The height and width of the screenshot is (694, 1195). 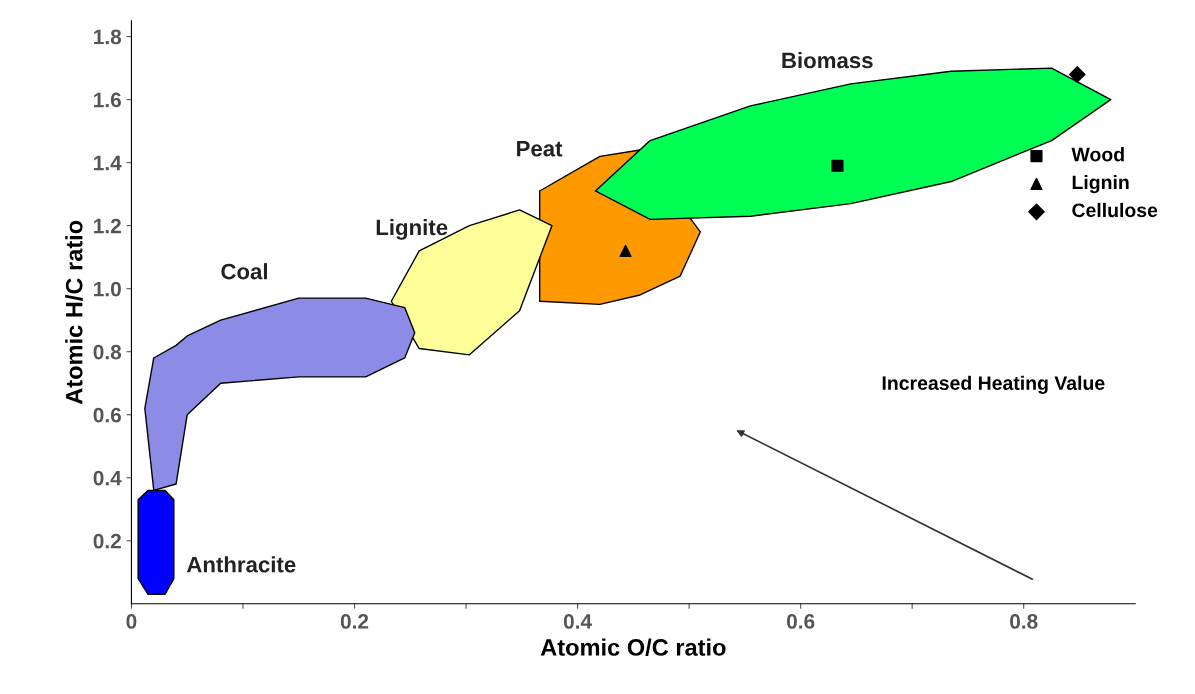 What do you see at coordinates (107, 478) in the screenshot?
I see `y-tick-label: 0.4` at bounding box center [107, 478].